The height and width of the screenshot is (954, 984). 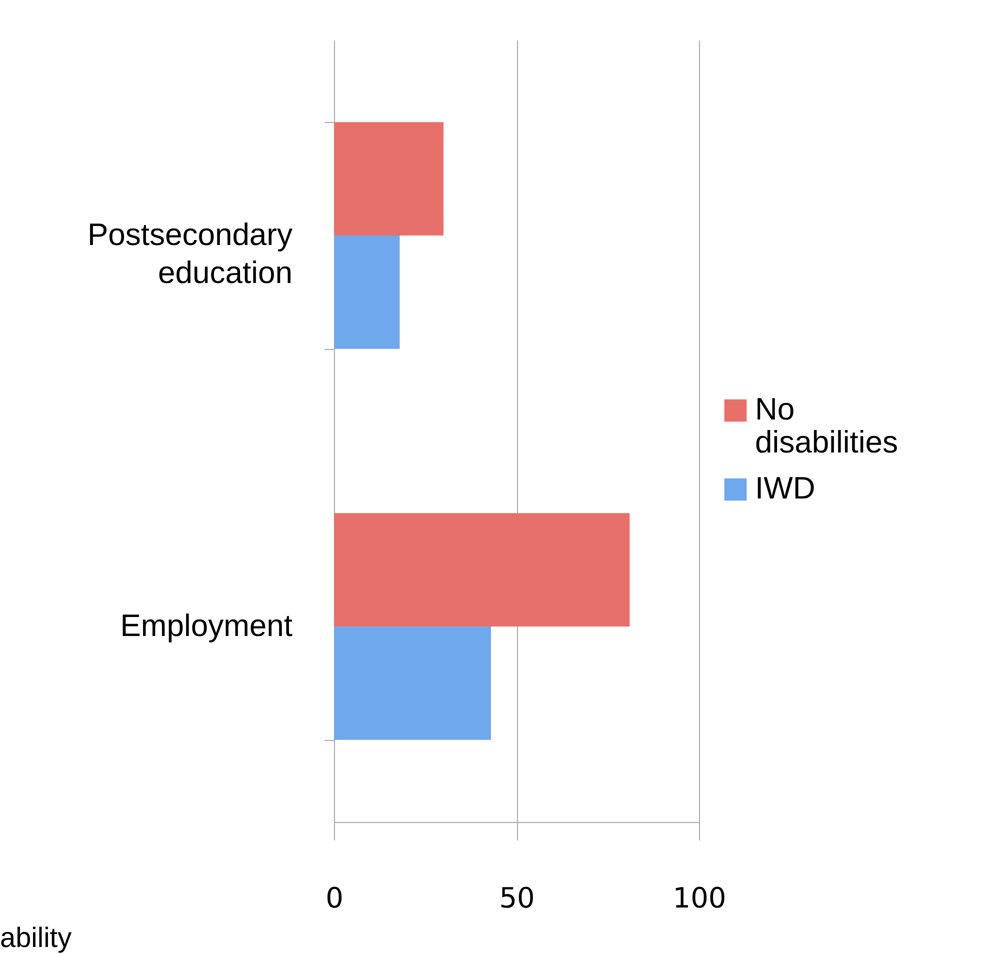 I want to click on y-tick-label: Employment, so click(x=206, y=625).